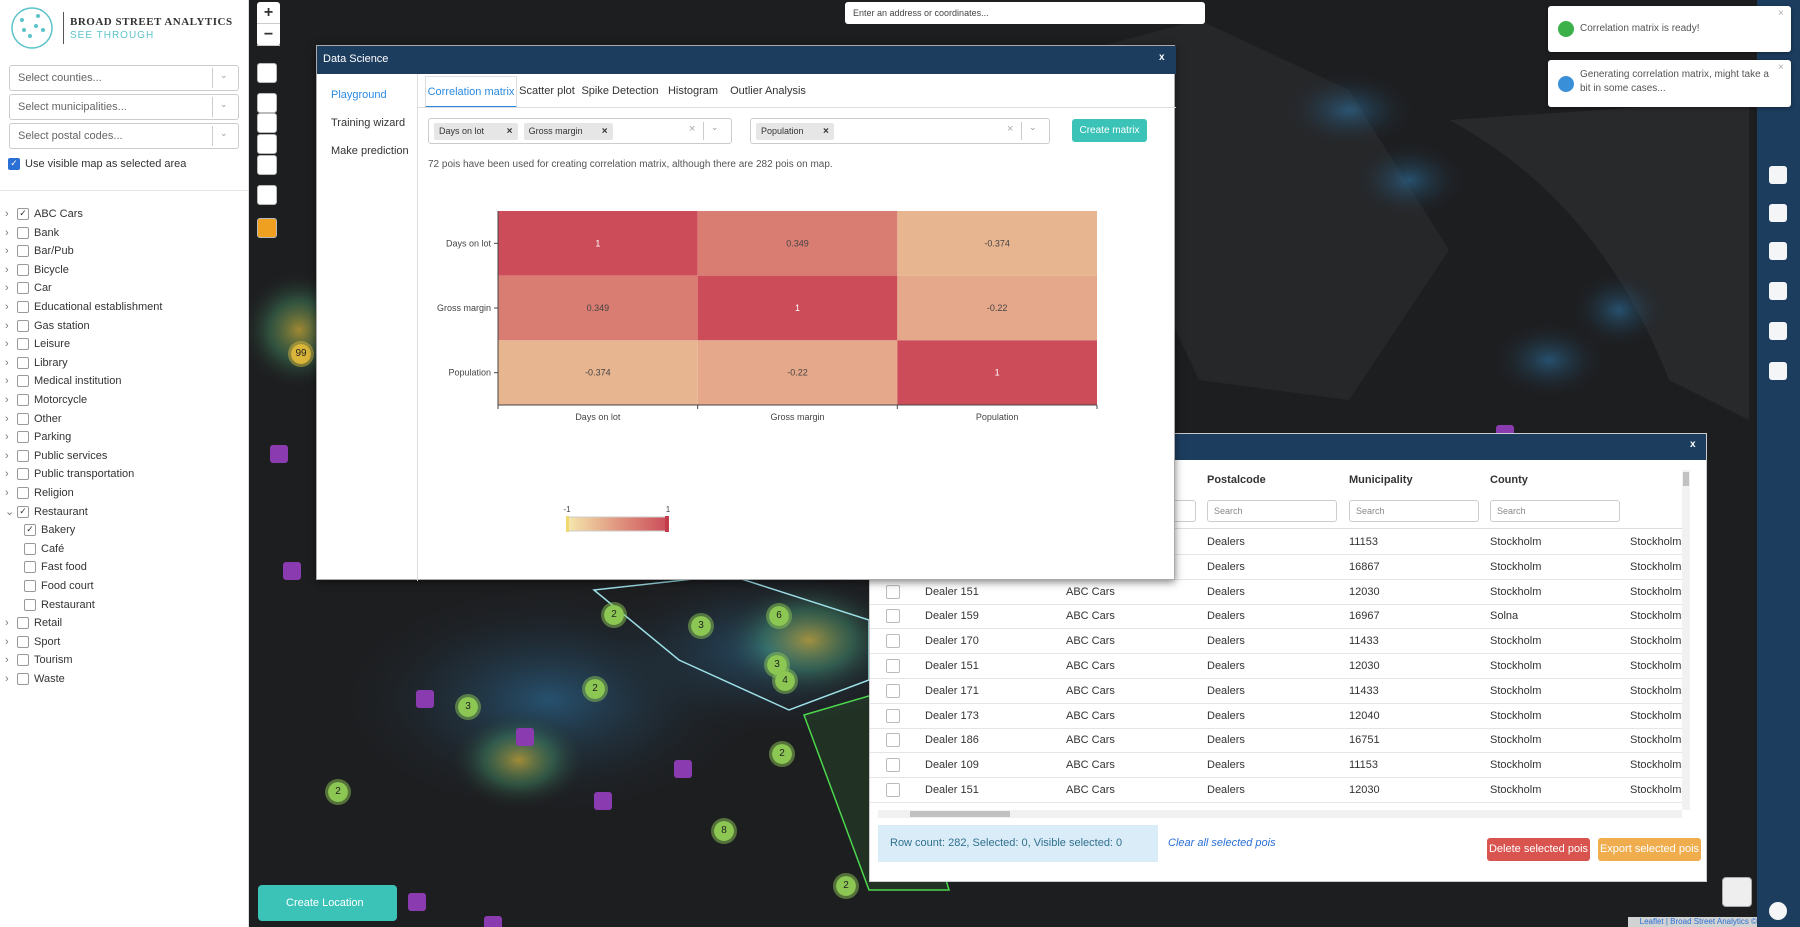  Describe the element at coordinates (134, 586) in the screenshot. I see `subcategory-item: Food court` at that location.